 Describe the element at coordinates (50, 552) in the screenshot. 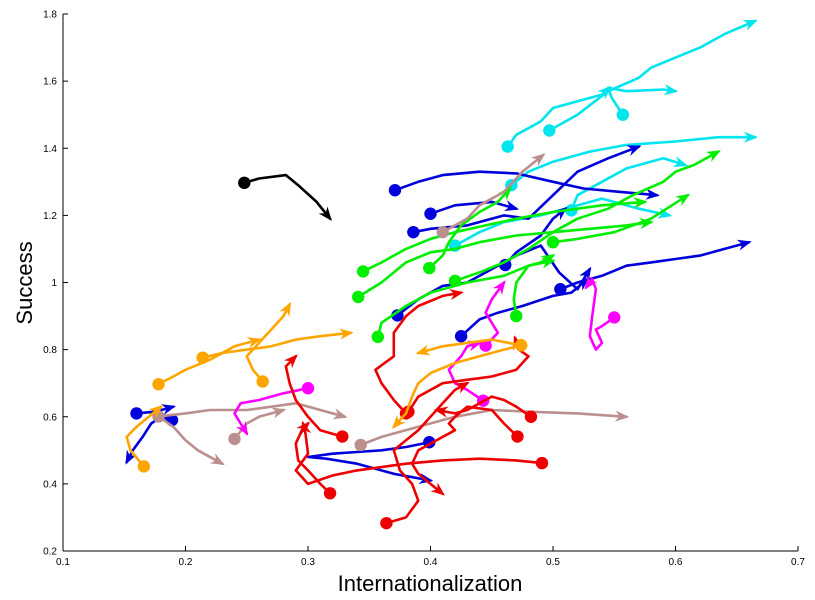

I see `y-tick-label: 0.2` at that location.